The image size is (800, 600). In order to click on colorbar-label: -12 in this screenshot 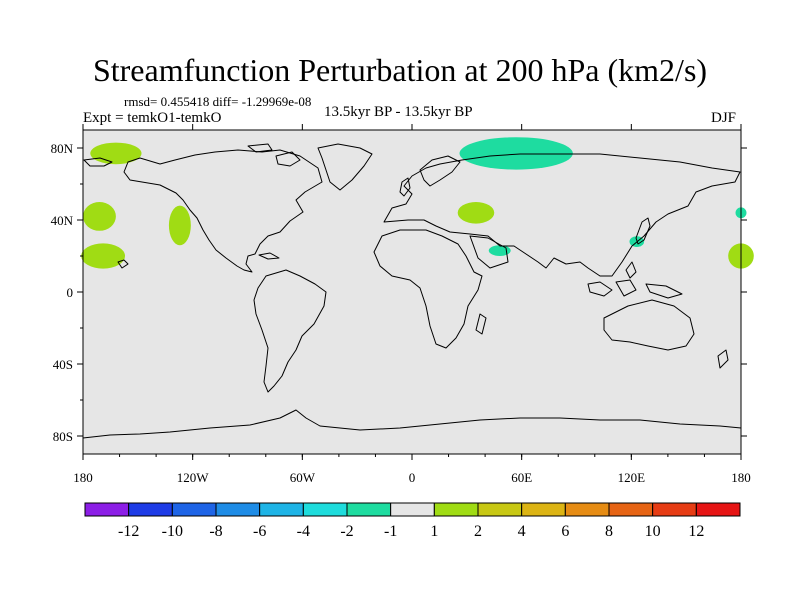, I will do `click(128, 531)`.